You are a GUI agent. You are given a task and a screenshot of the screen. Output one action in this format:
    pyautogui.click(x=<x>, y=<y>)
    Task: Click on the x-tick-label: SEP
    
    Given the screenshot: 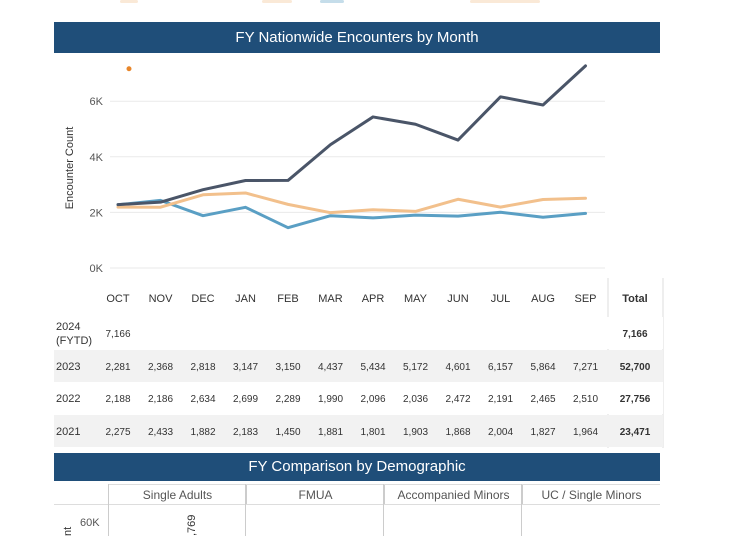 What is the action you would take?
    pyautogui.click(x=585, y=299)
    